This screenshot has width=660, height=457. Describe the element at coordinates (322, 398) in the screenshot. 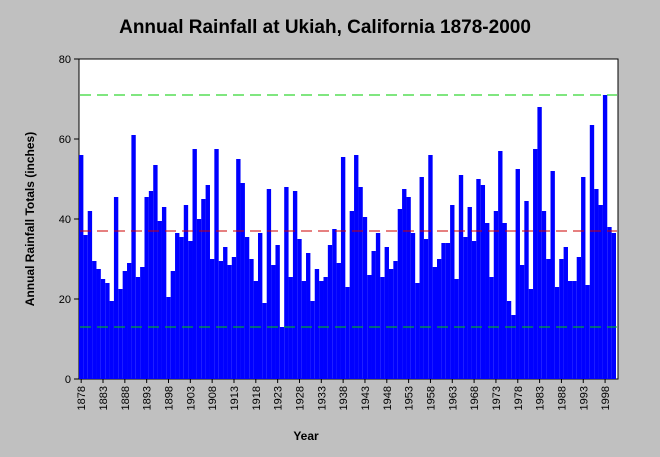

I see `x-tick-label: 1933` at that location.